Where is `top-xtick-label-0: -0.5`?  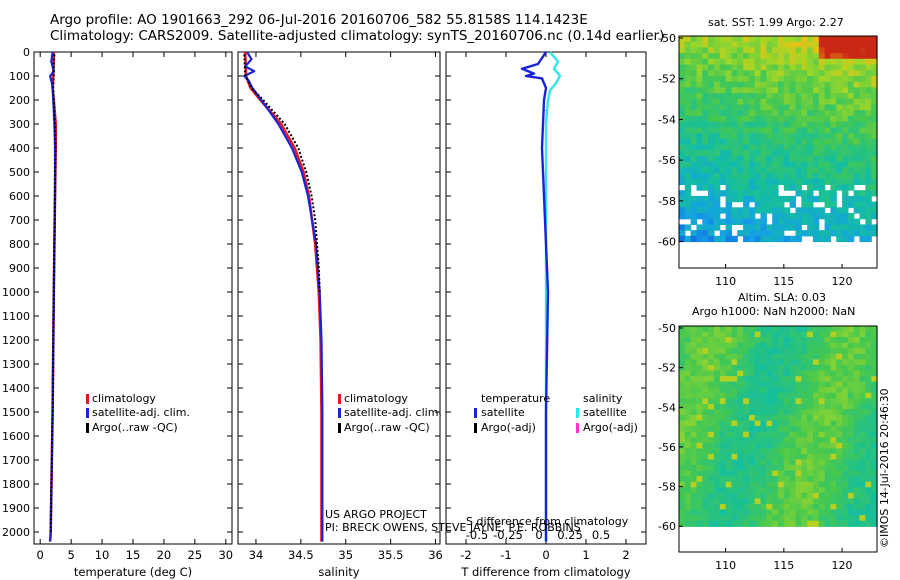 top-xtick-label-0: -0.5 is located at coordinates (477, 535).